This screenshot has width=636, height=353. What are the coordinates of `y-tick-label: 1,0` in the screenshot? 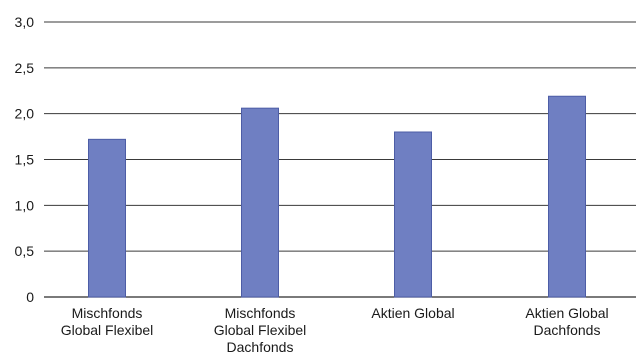 It's located at (25, 205).